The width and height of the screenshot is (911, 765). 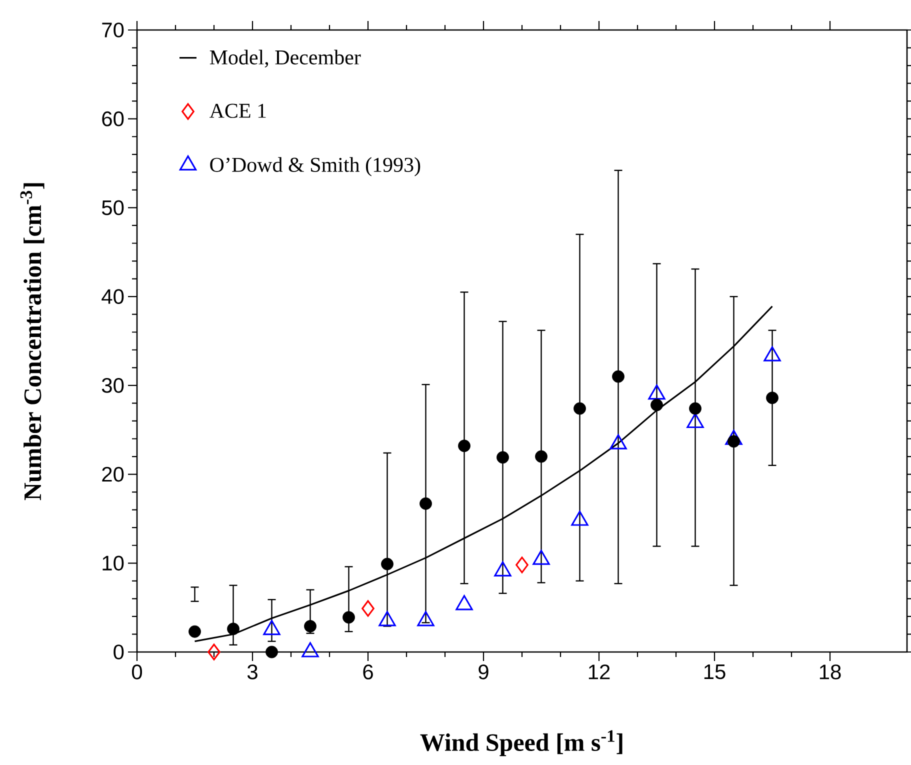 What do you see at coordinates (285, 59) in the screenshot?
I see `legend-label: Model, December` at bounding box center [285, 59].